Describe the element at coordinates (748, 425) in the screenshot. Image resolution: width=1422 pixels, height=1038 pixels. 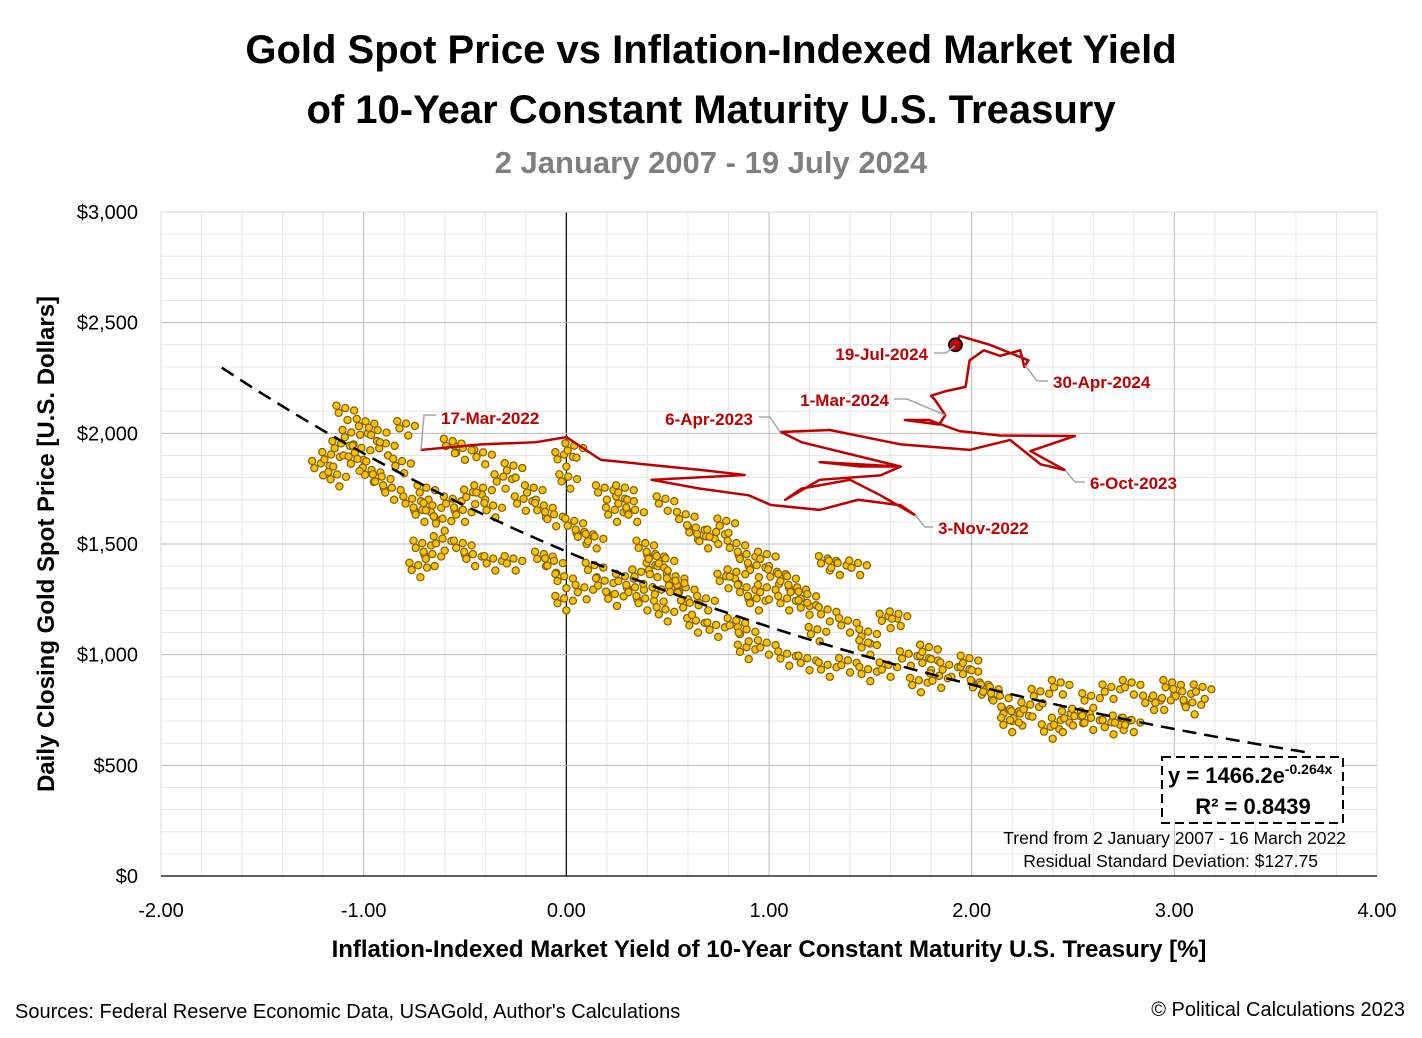
I see `recent-line-series` at that location.